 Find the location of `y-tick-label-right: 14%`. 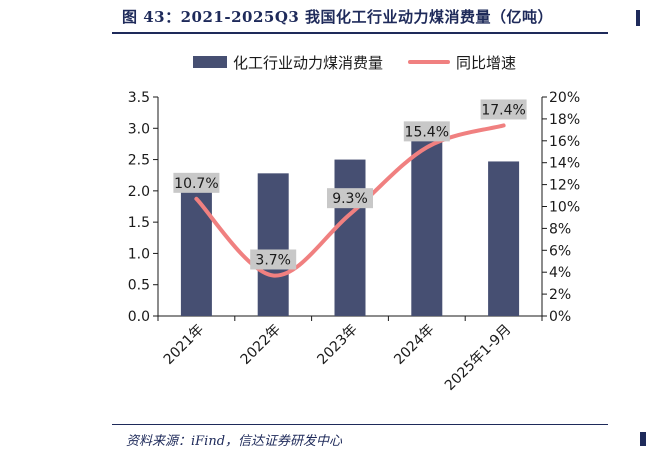

y-tick-label-right: 14% is located at coordinates (564, 164).